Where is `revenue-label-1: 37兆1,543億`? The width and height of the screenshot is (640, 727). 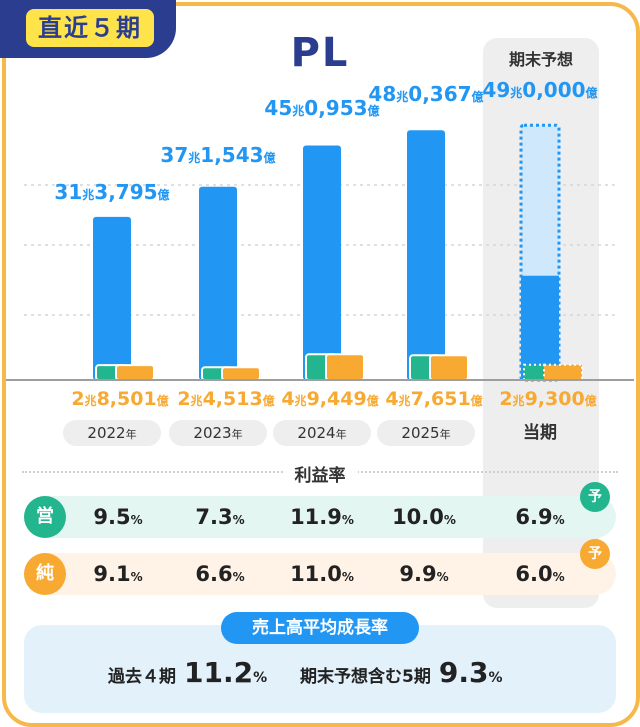 revenue-label-1: 37兆1,543億 is located at coordinates (218, 155).